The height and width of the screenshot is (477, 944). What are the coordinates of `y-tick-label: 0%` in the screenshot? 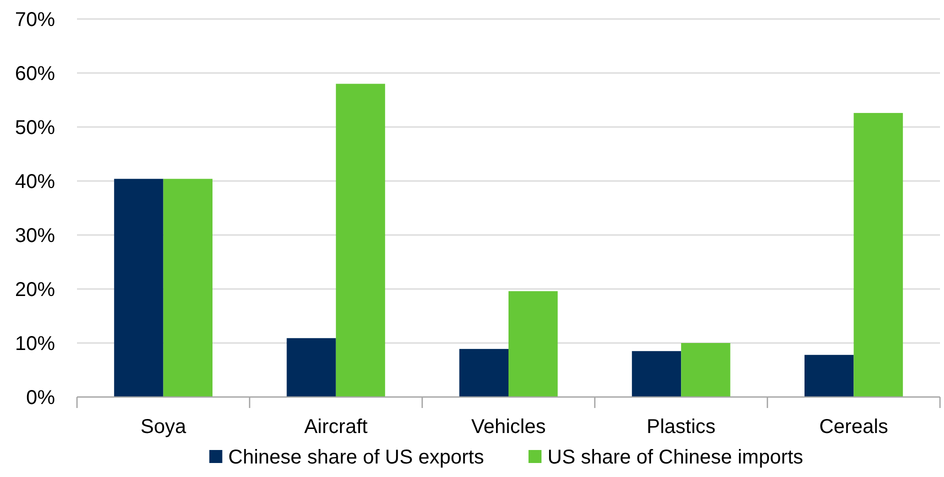 It's located at (41, 398).